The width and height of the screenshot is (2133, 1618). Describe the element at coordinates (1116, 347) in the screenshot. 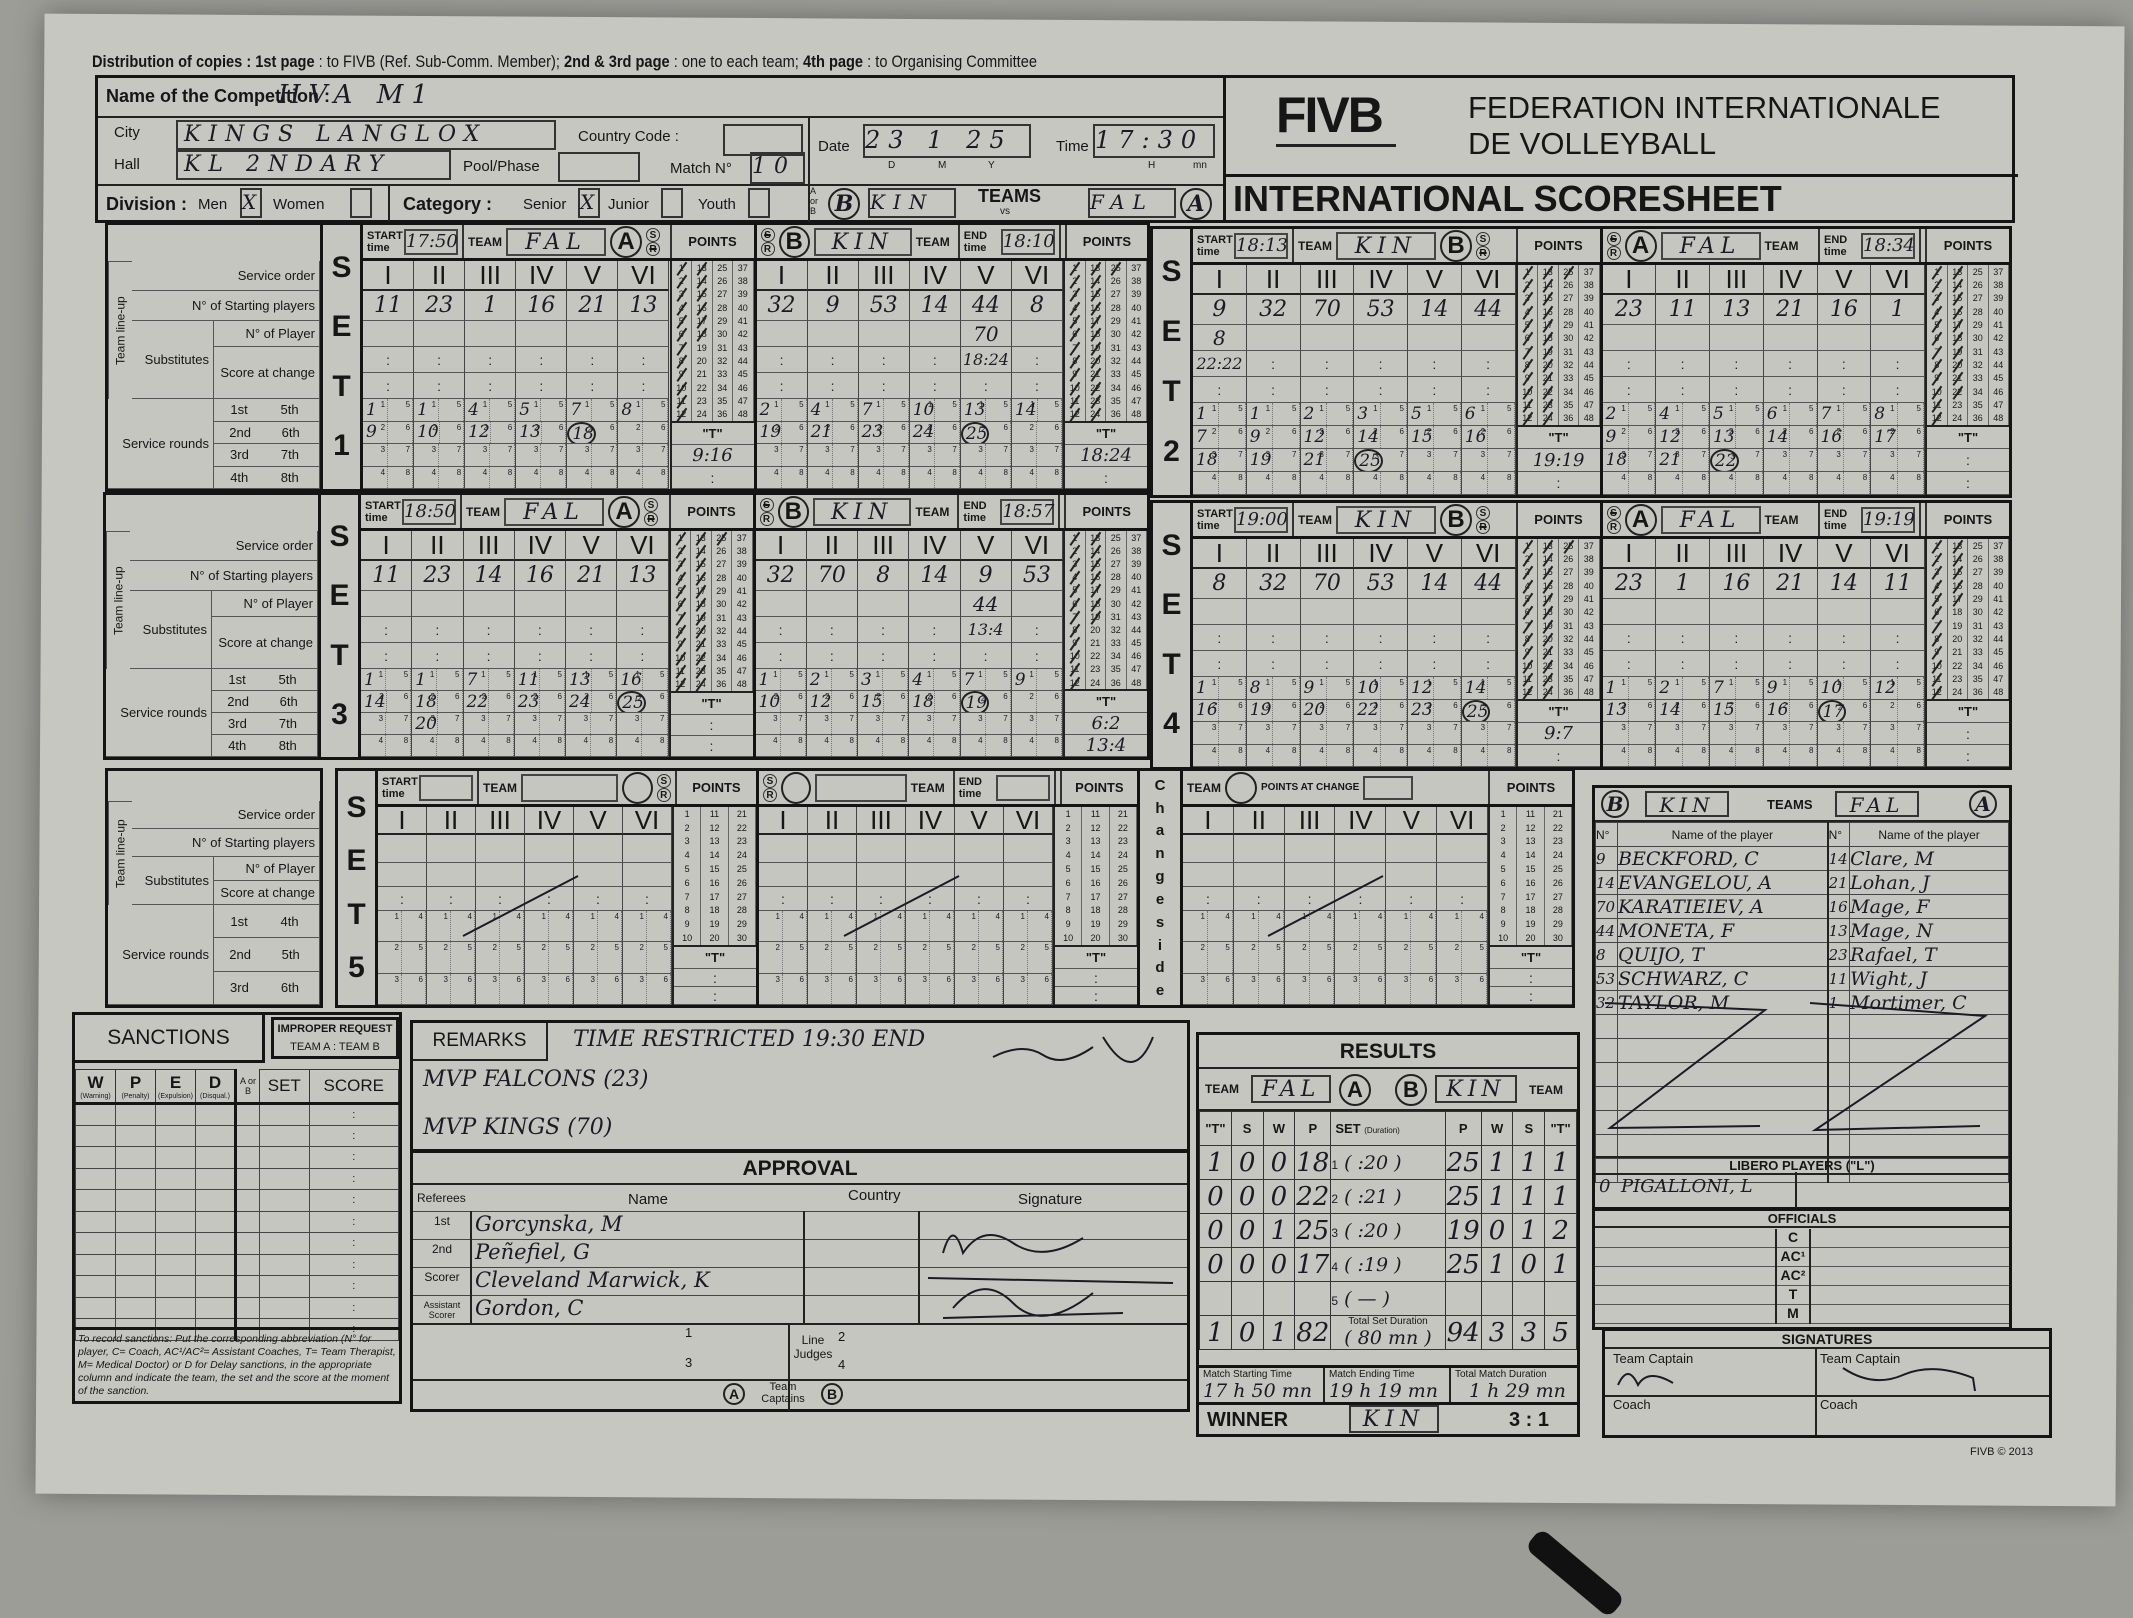

I see `point-number: 31` at that location.